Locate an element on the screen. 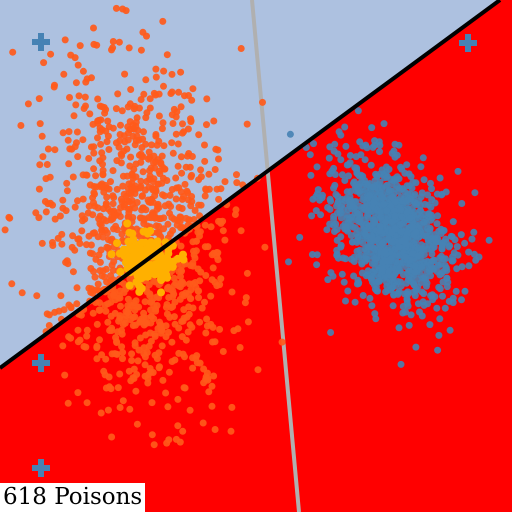 The width and height of the screenshot is (512, 512). cross-marker-bottom-left-lower is located at coordinates (41, 468).